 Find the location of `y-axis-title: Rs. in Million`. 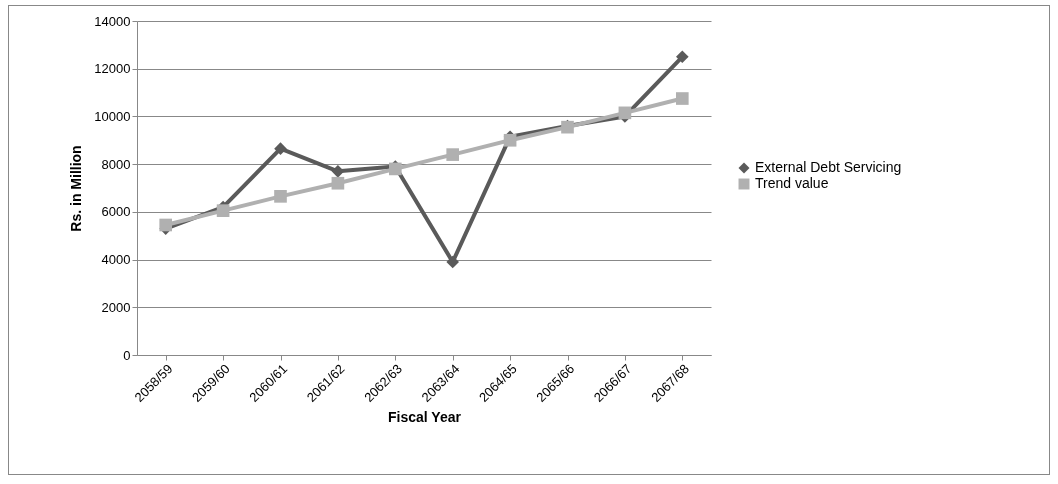

y-axis-title: Rs. in Million is located at coordinates (76, 188).